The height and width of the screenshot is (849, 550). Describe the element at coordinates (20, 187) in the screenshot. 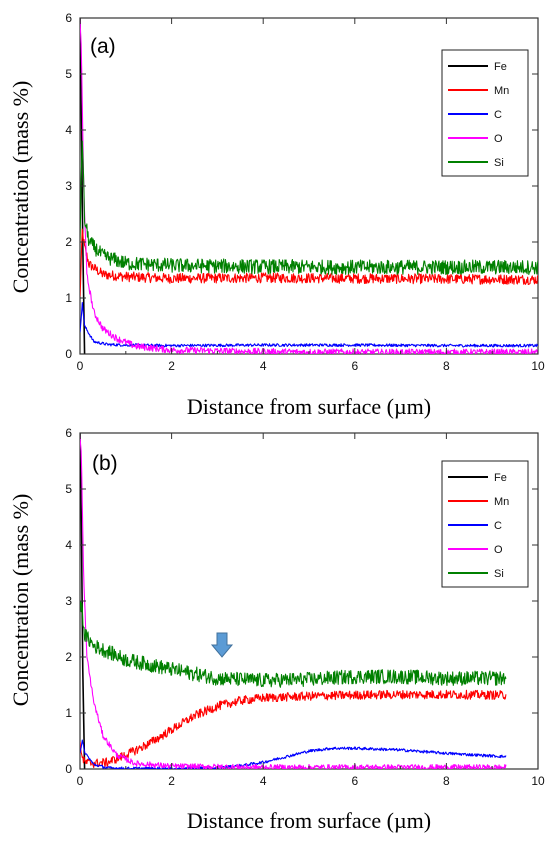

I see `panel-a-ylabel: Concentration (mass %)` at that location.